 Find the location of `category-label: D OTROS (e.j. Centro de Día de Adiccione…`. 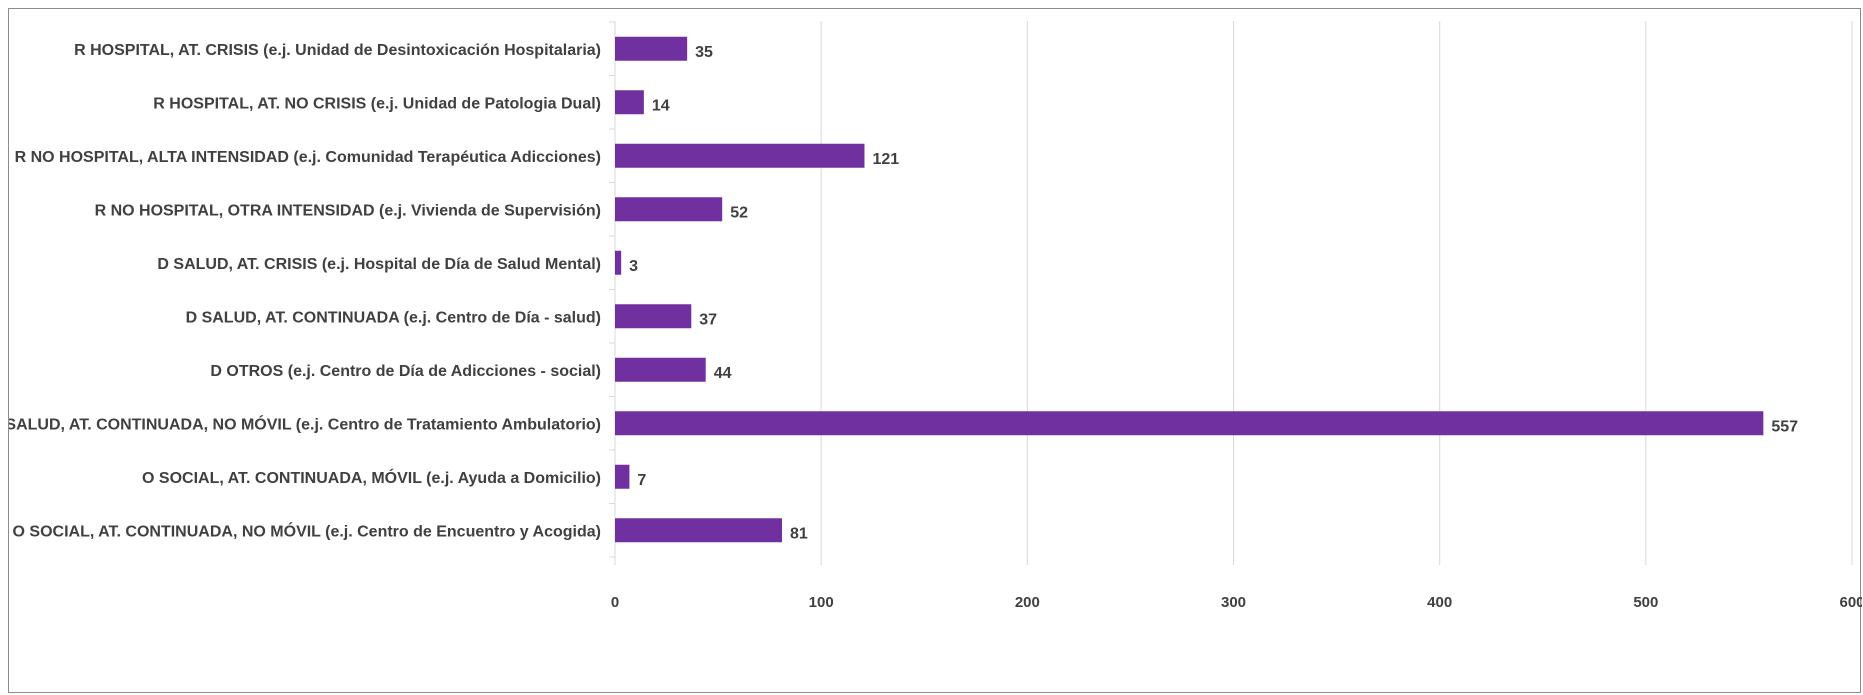

category-label: D OTROS (e.j. Centro de Día de Adiccione… is located at coordinates (405, 371).